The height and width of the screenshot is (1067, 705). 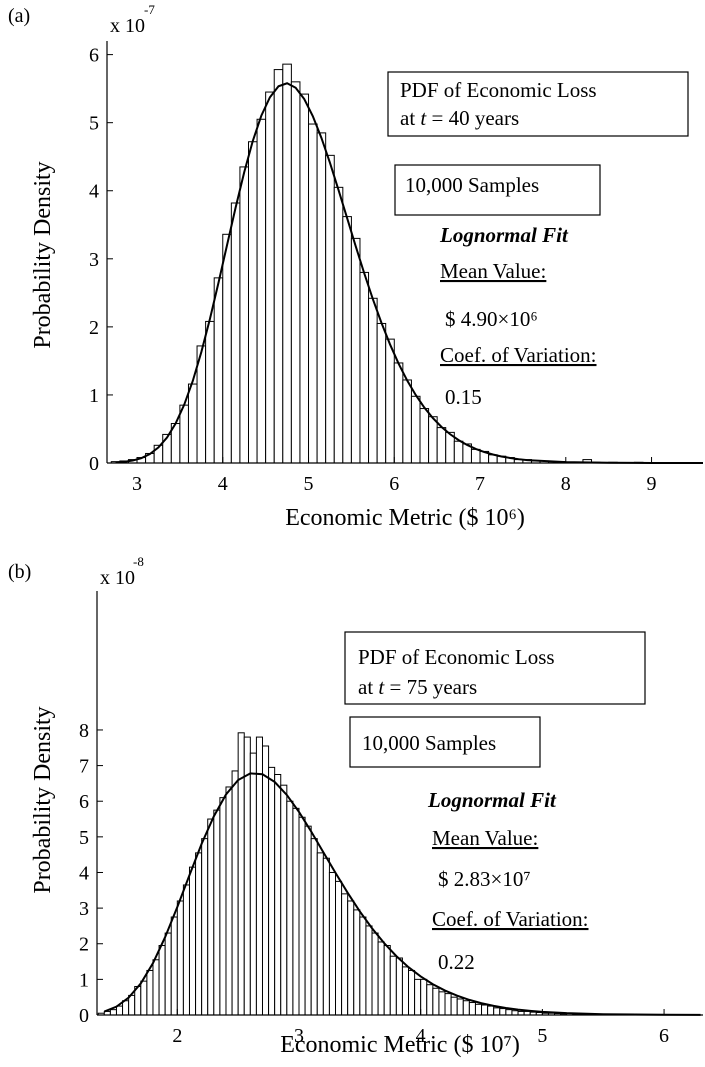 I want to click on annotation-part: = 75 years, so click(x=430, y=687).